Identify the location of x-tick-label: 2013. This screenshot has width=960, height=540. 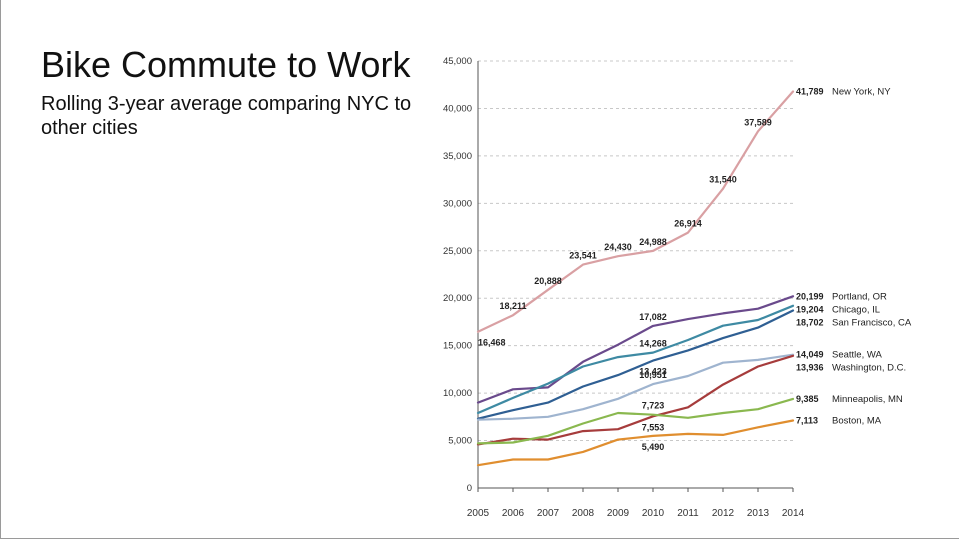
(758, 513).